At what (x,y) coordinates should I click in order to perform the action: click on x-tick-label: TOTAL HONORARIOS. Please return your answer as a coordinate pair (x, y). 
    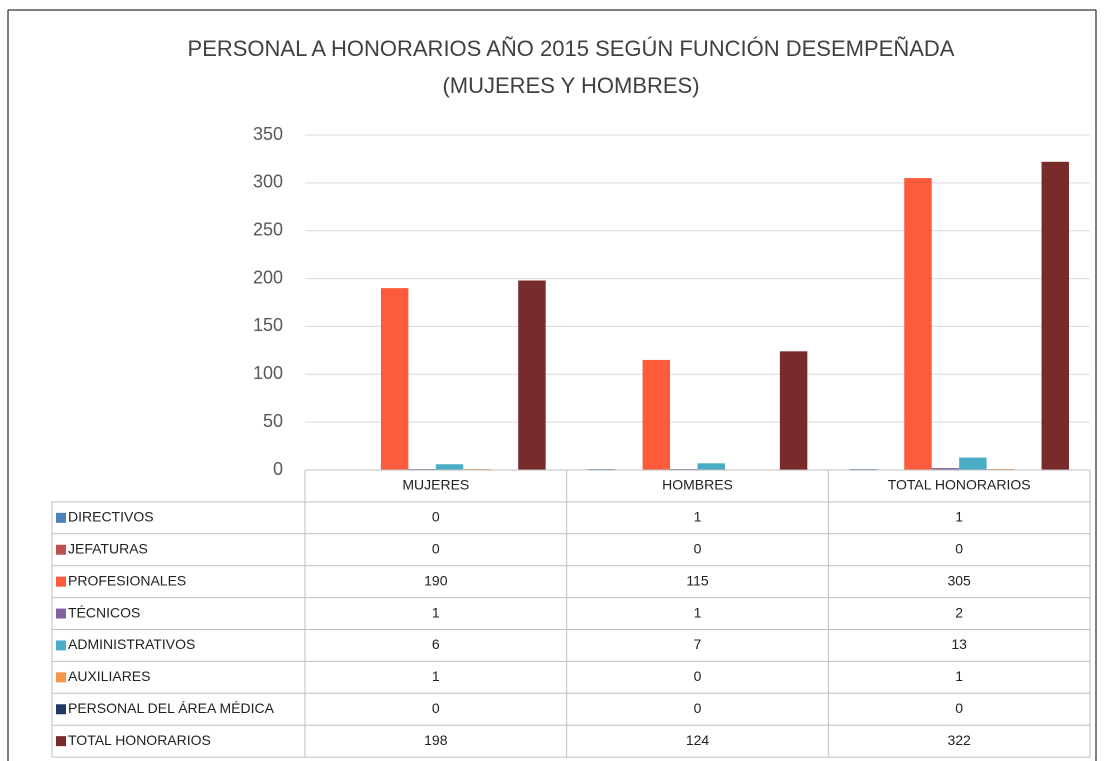
    Looking at the image, I should click on (959, 485).